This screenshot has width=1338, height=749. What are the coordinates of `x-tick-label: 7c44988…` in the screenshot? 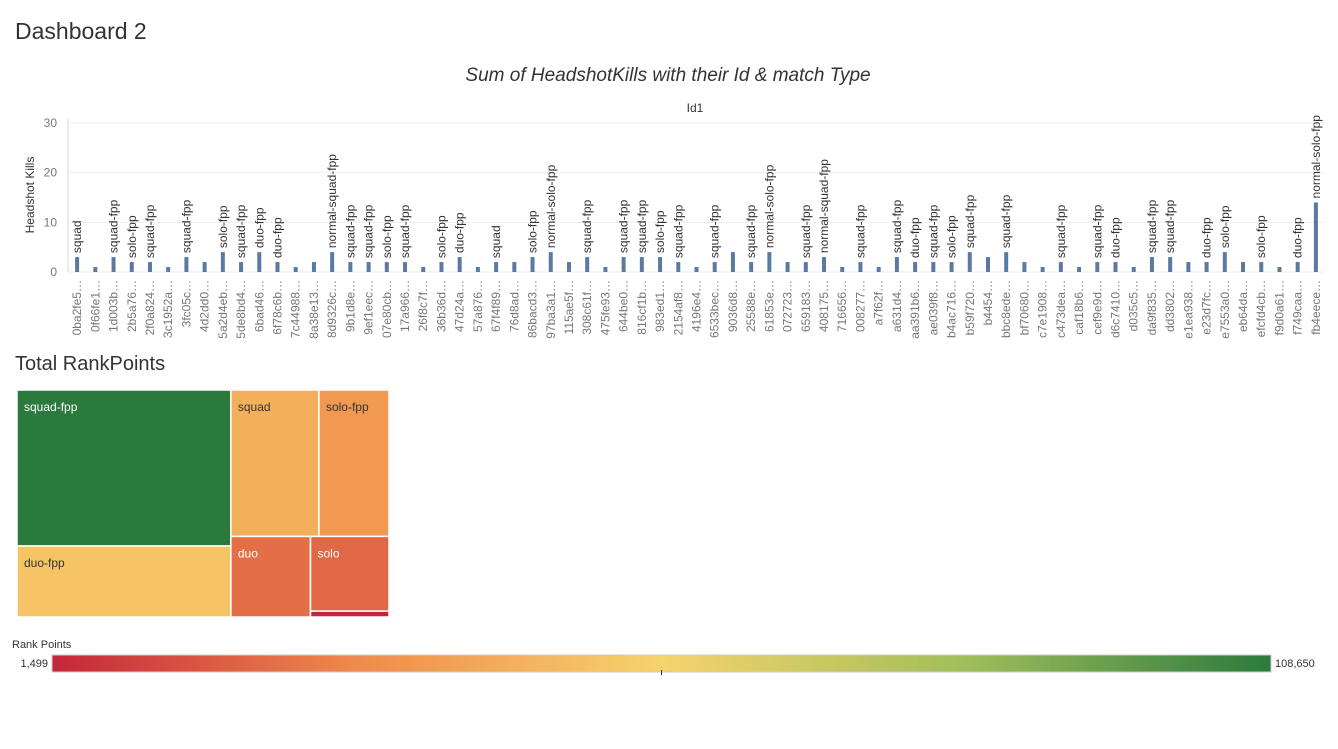 It's located at (296, 309).